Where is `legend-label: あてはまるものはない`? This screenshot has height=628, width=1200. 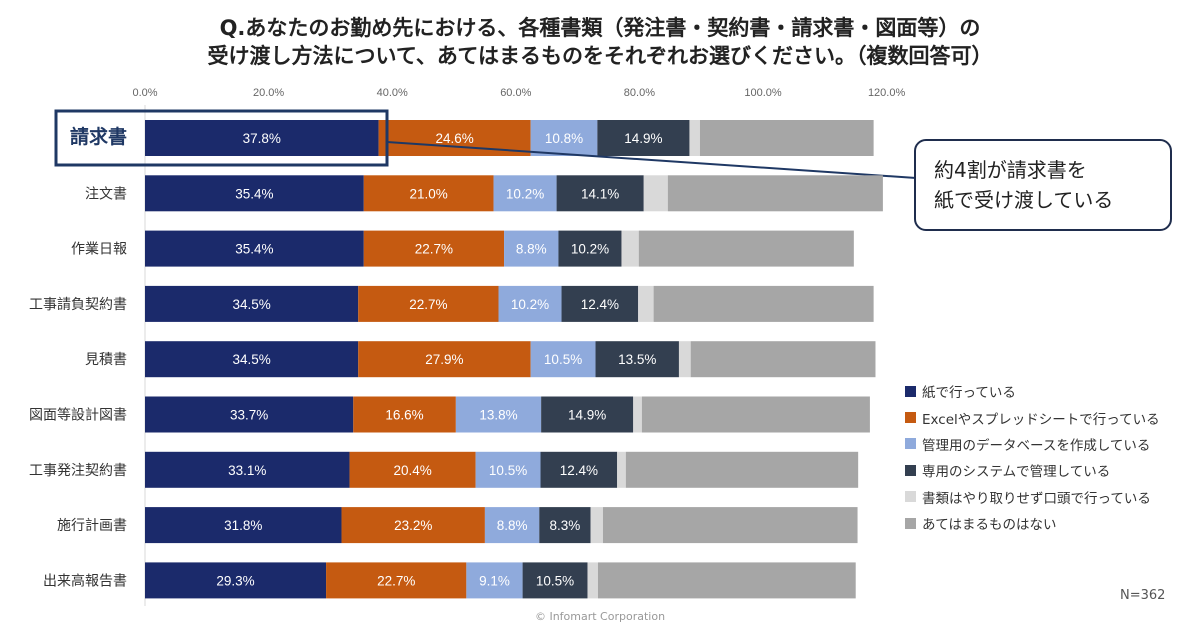 legend-label: あてはまるものはない is located at coordinates (989, 525).